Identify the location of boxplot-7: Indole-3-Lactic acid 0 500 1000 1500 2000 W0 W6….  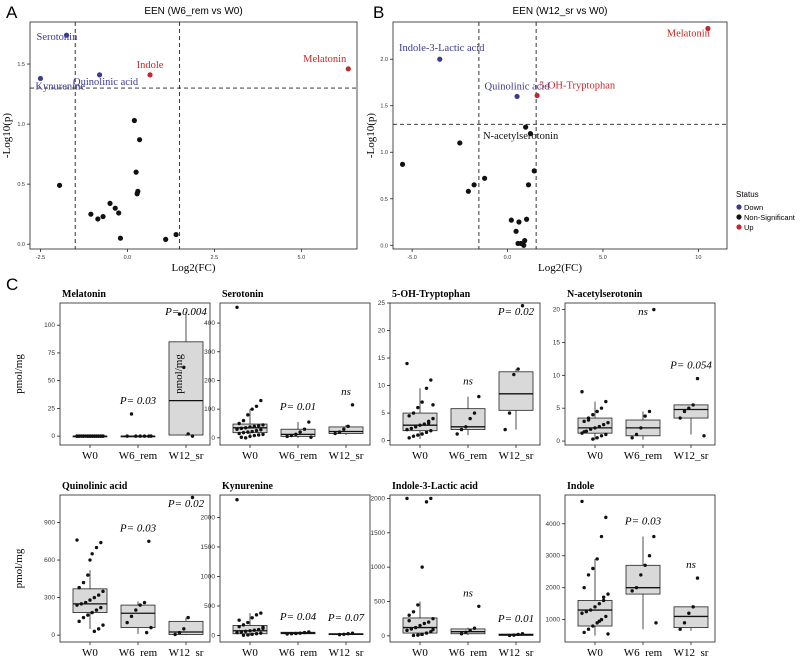
(456, 569).